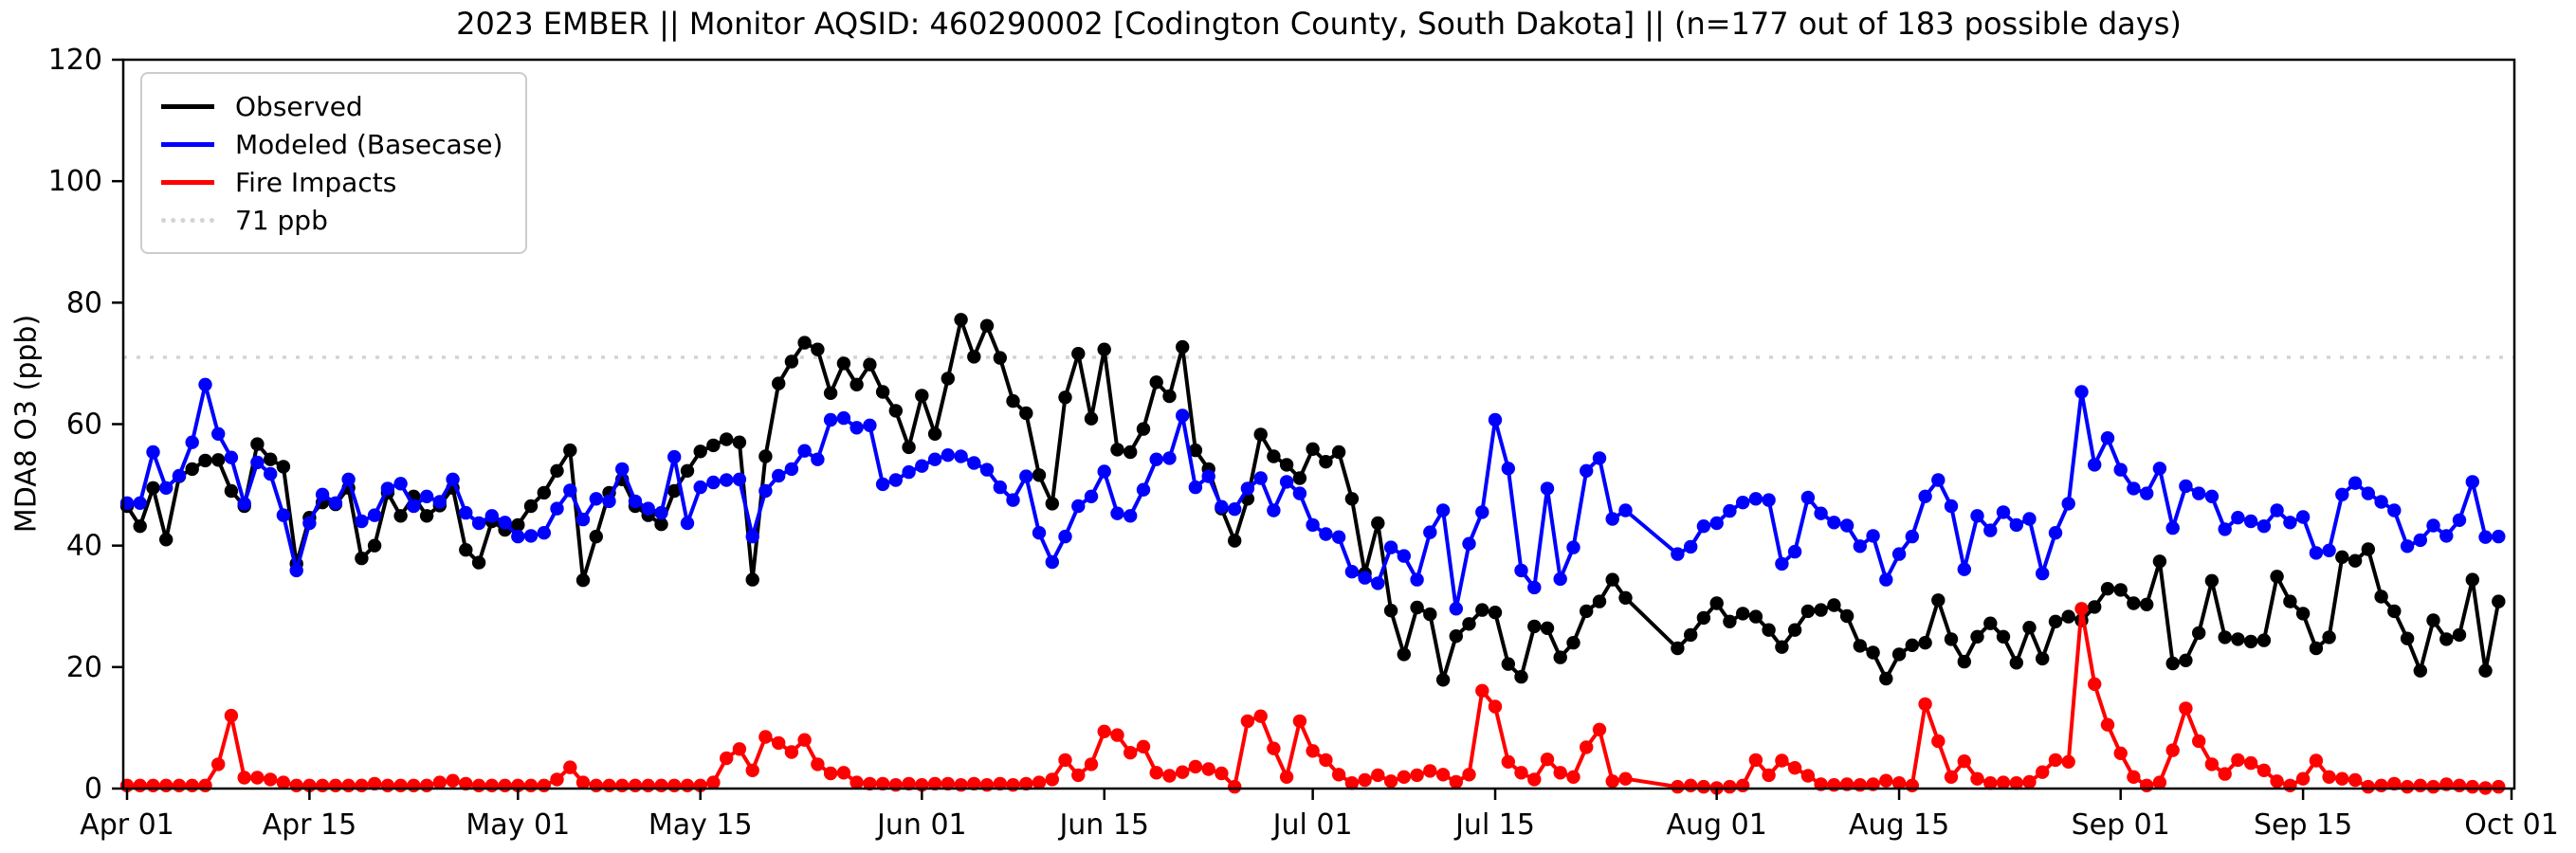 The image size is (2576, 853). Describe the element at coordinates (701, 825) in the screenshot. I see `x-tick-label: May 15` at that location.